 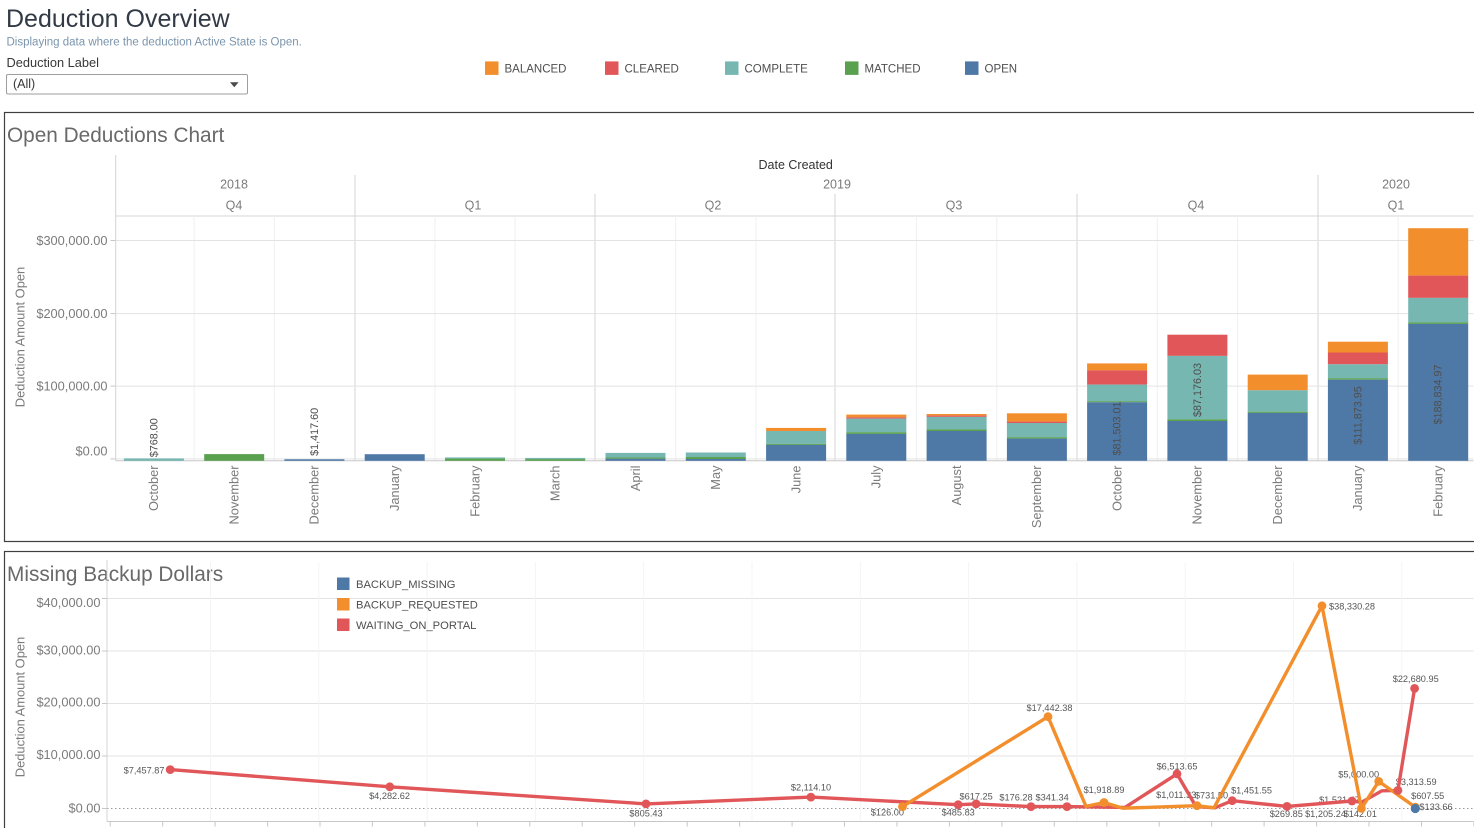 What do you see at coordinates (1036, 496) in the screenshot?
I see `svg-text: September` at bounding box center [1036, 496].